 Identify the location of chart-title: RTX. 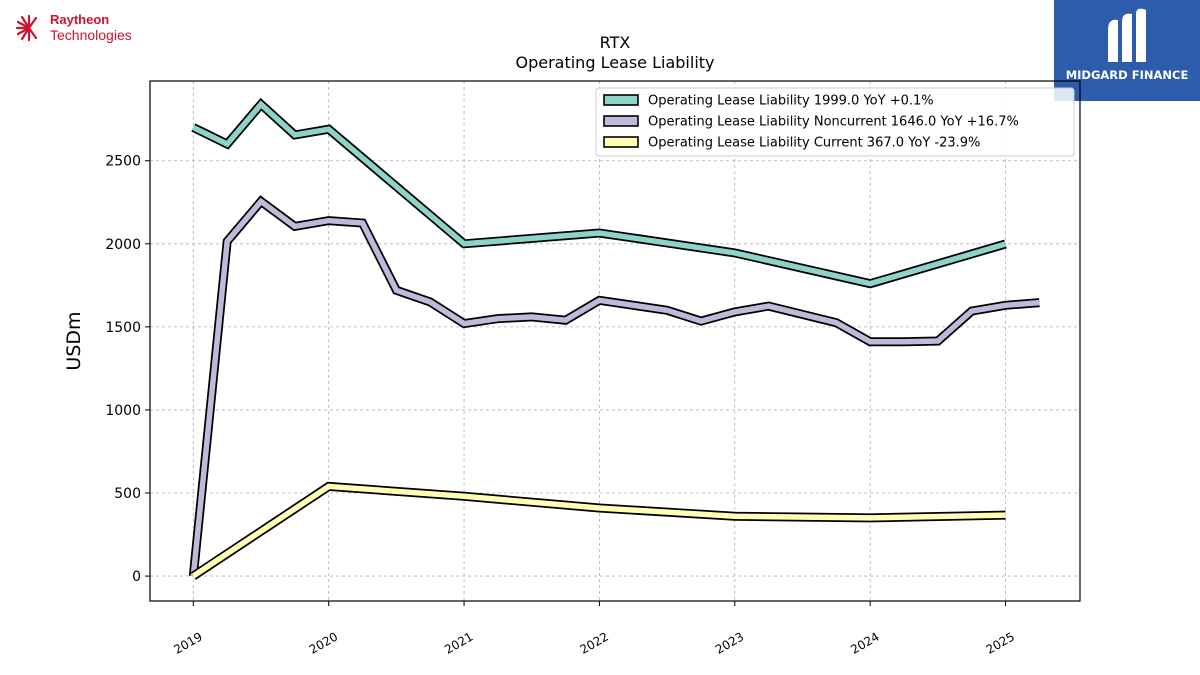
(615, 42).